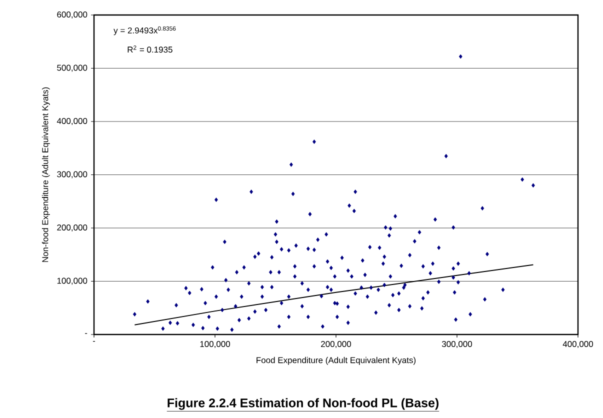 The image size is (603, 418). Describe the element at coordinates (336, 344) in the screenshot. I see `x-tick-label: 200,000` at that location.